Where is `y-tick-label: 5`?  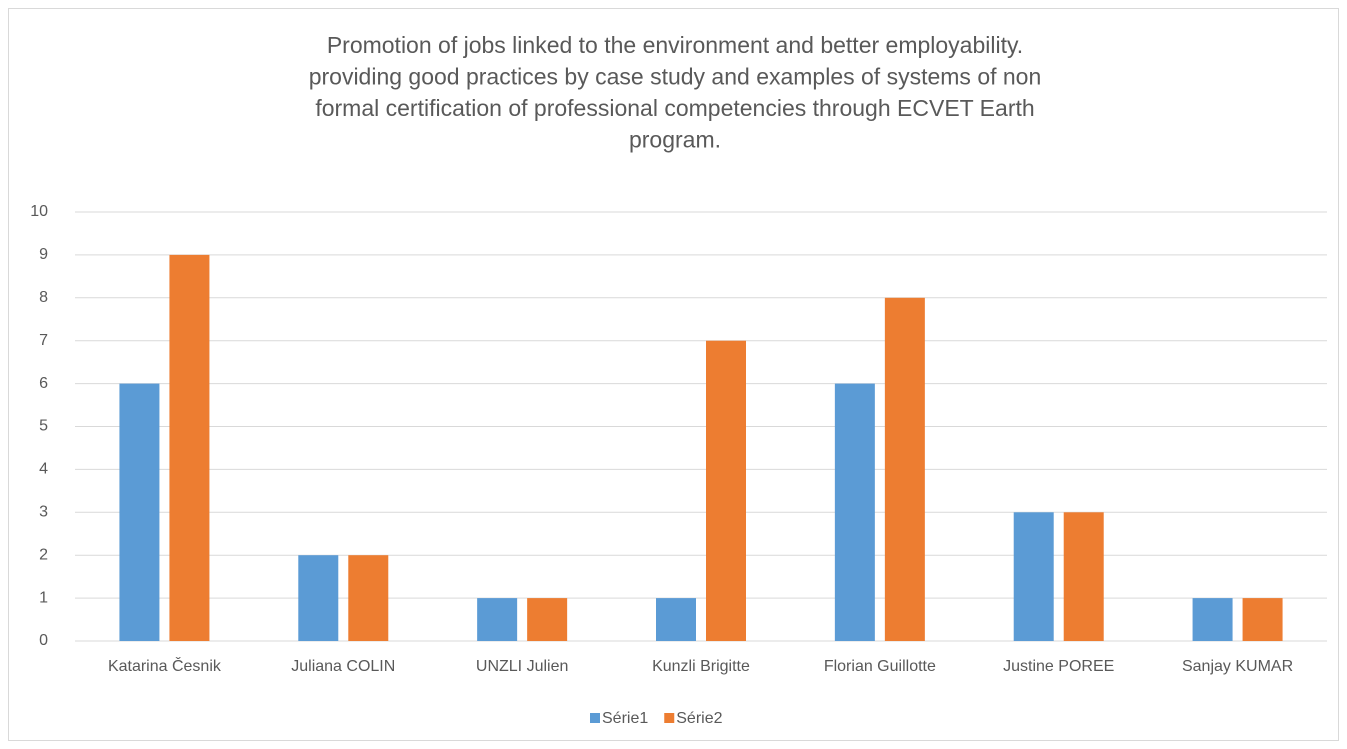 y-tick-label: 5 is located at coordinates (43, 426).